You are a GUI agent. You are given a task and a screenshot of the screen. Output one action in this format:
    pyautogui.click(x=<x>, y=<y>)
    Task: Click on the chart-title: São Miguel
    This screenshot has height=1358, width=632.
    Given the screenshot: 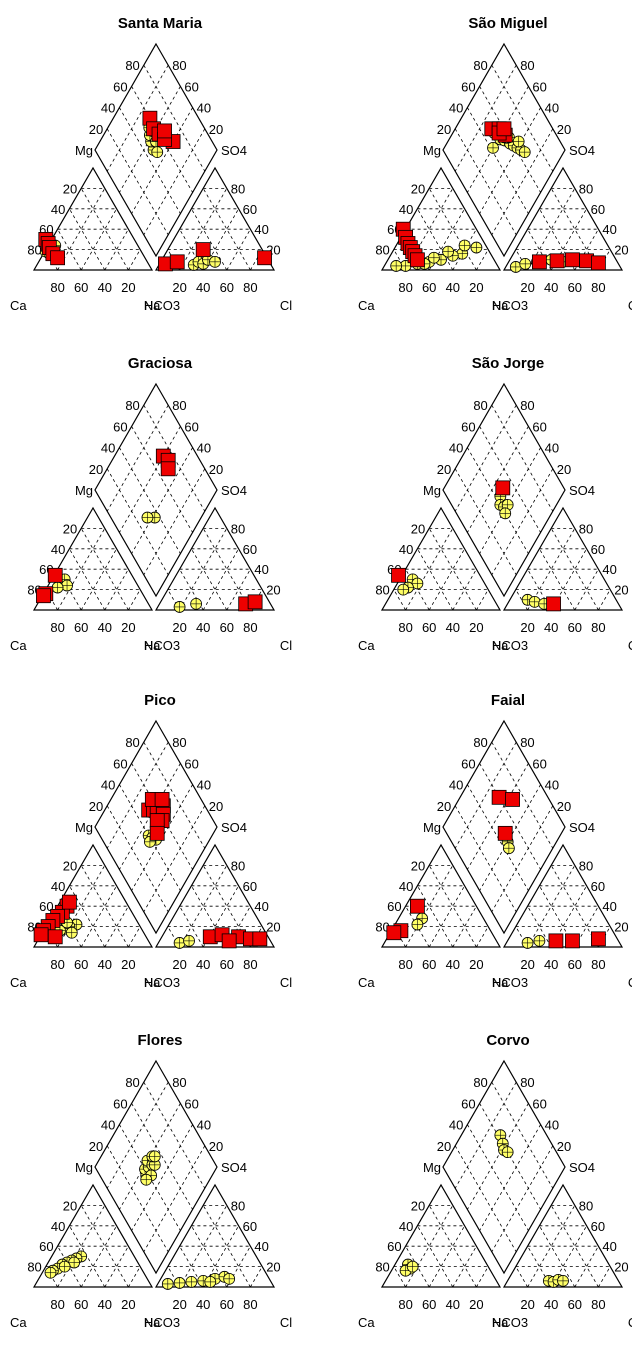 What is the action you would take?
    pyautogui.click(x=507, y=23)
    